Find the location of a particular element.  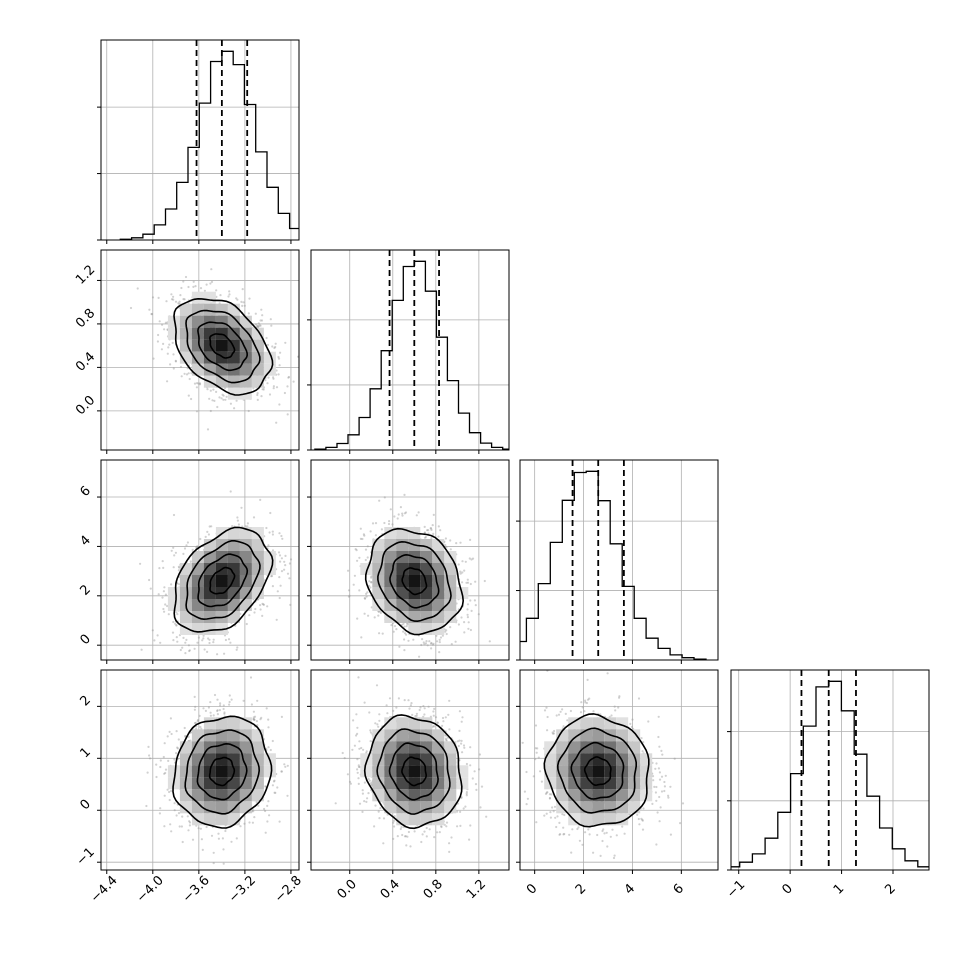

contour-line is located at coordinates (223, 580).